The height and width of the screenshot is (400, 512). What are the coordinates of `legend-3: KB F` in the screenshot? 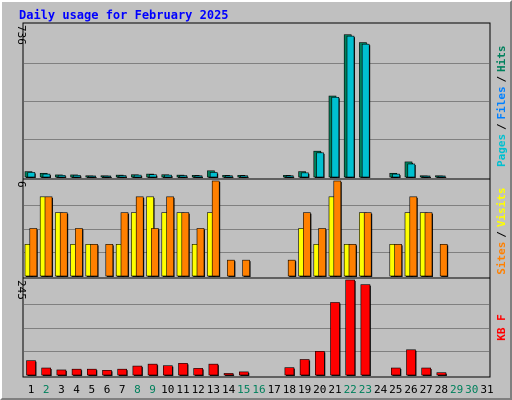 It's located at (501, 327).